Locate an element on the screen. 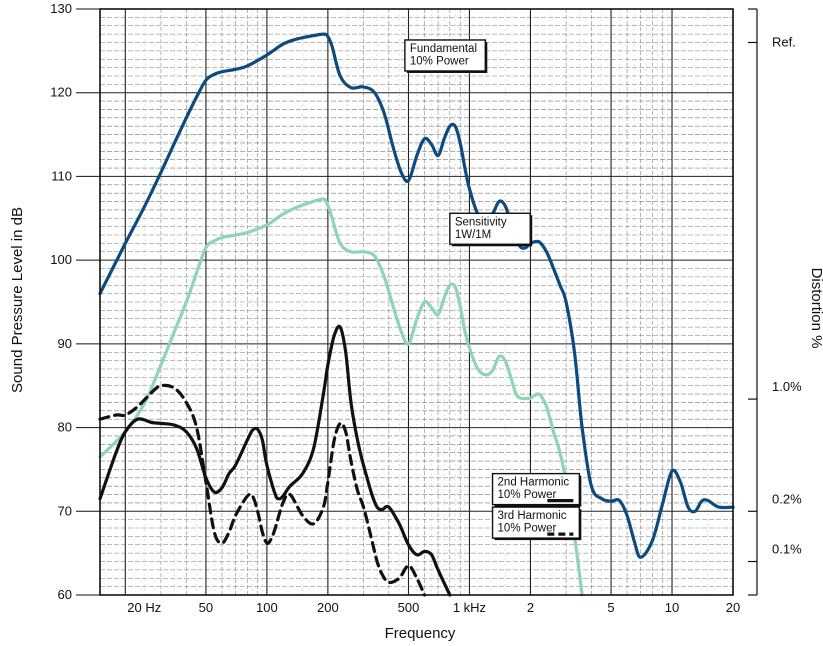 This screenshot has width=823, height=646. x-tick-label: 2 is located at coordinates (530, 607).